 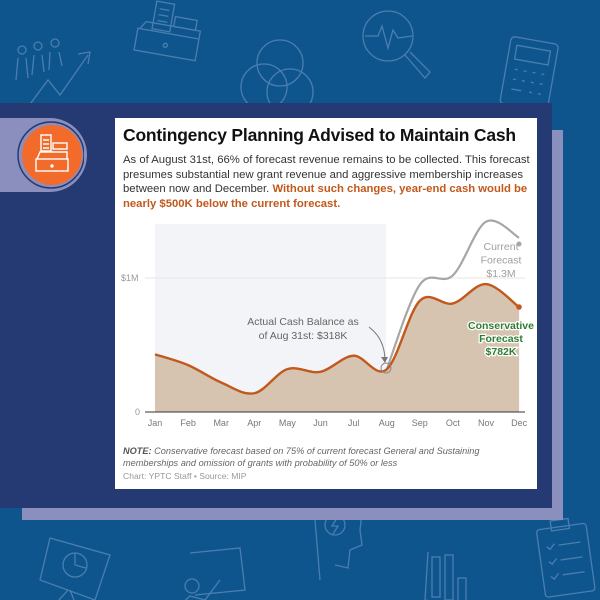 I want to click on conservative-area, so click(x=337, y=348).